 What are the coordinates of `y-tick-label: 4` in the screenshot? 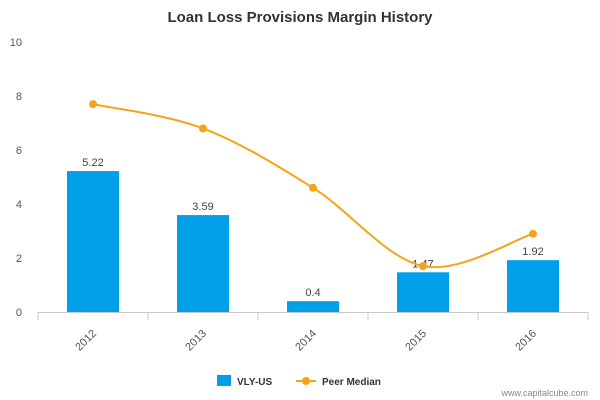 It's located at (19, 205).